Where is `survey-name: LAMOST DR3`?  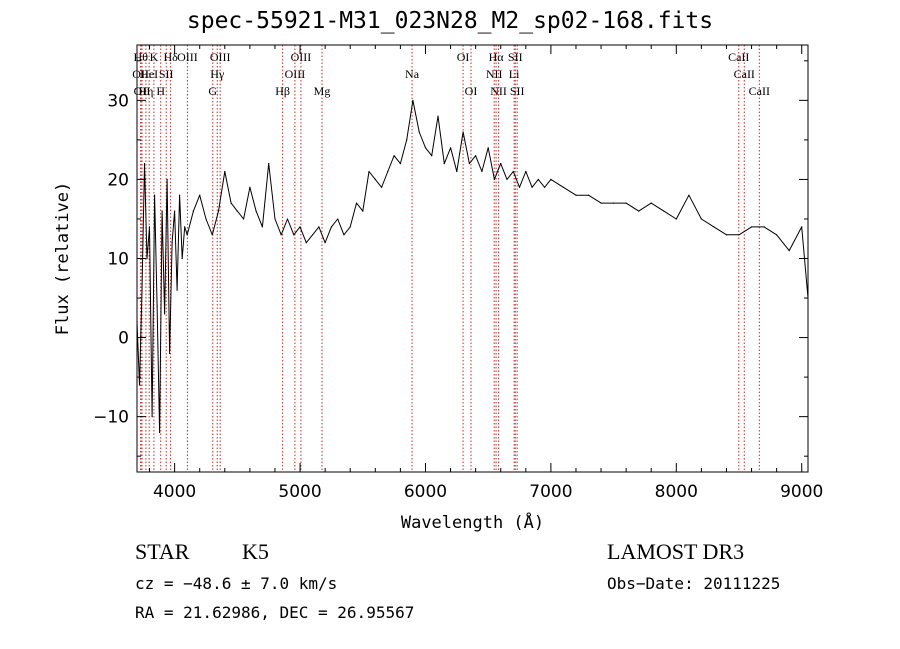
survey-name: LAMOST DR3 is located at coordinates (676, 551).